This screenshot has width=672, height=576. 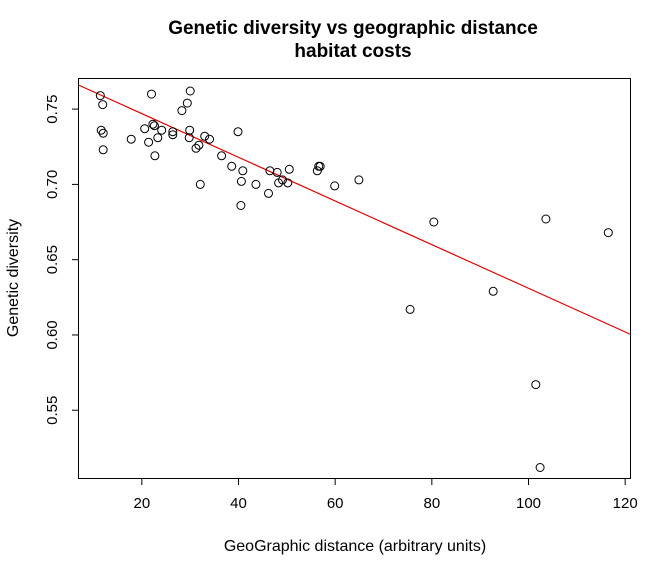 I want to click on x-axis: 20 40 60 80 100 120, so click(x=385, y=495).